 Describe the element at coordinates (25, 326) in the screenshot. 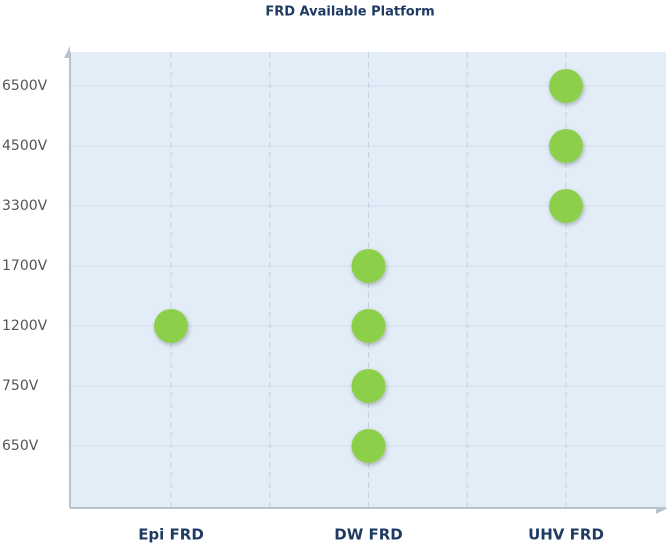

I see `y-tick-label: 1200V` at that location.